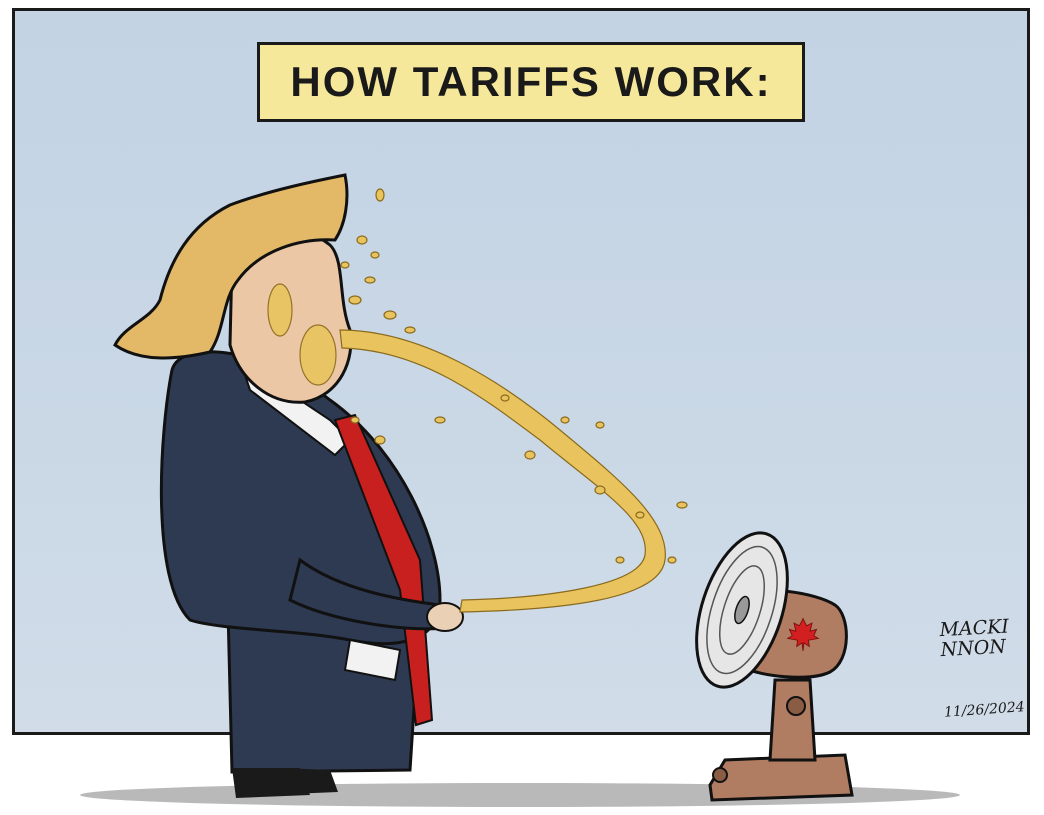 The width and height of the screenshot is (1044, 815). Describe the element at coordinates (974, 638) in the screenshot. I see `signature-name: MACKINNON` at that location.